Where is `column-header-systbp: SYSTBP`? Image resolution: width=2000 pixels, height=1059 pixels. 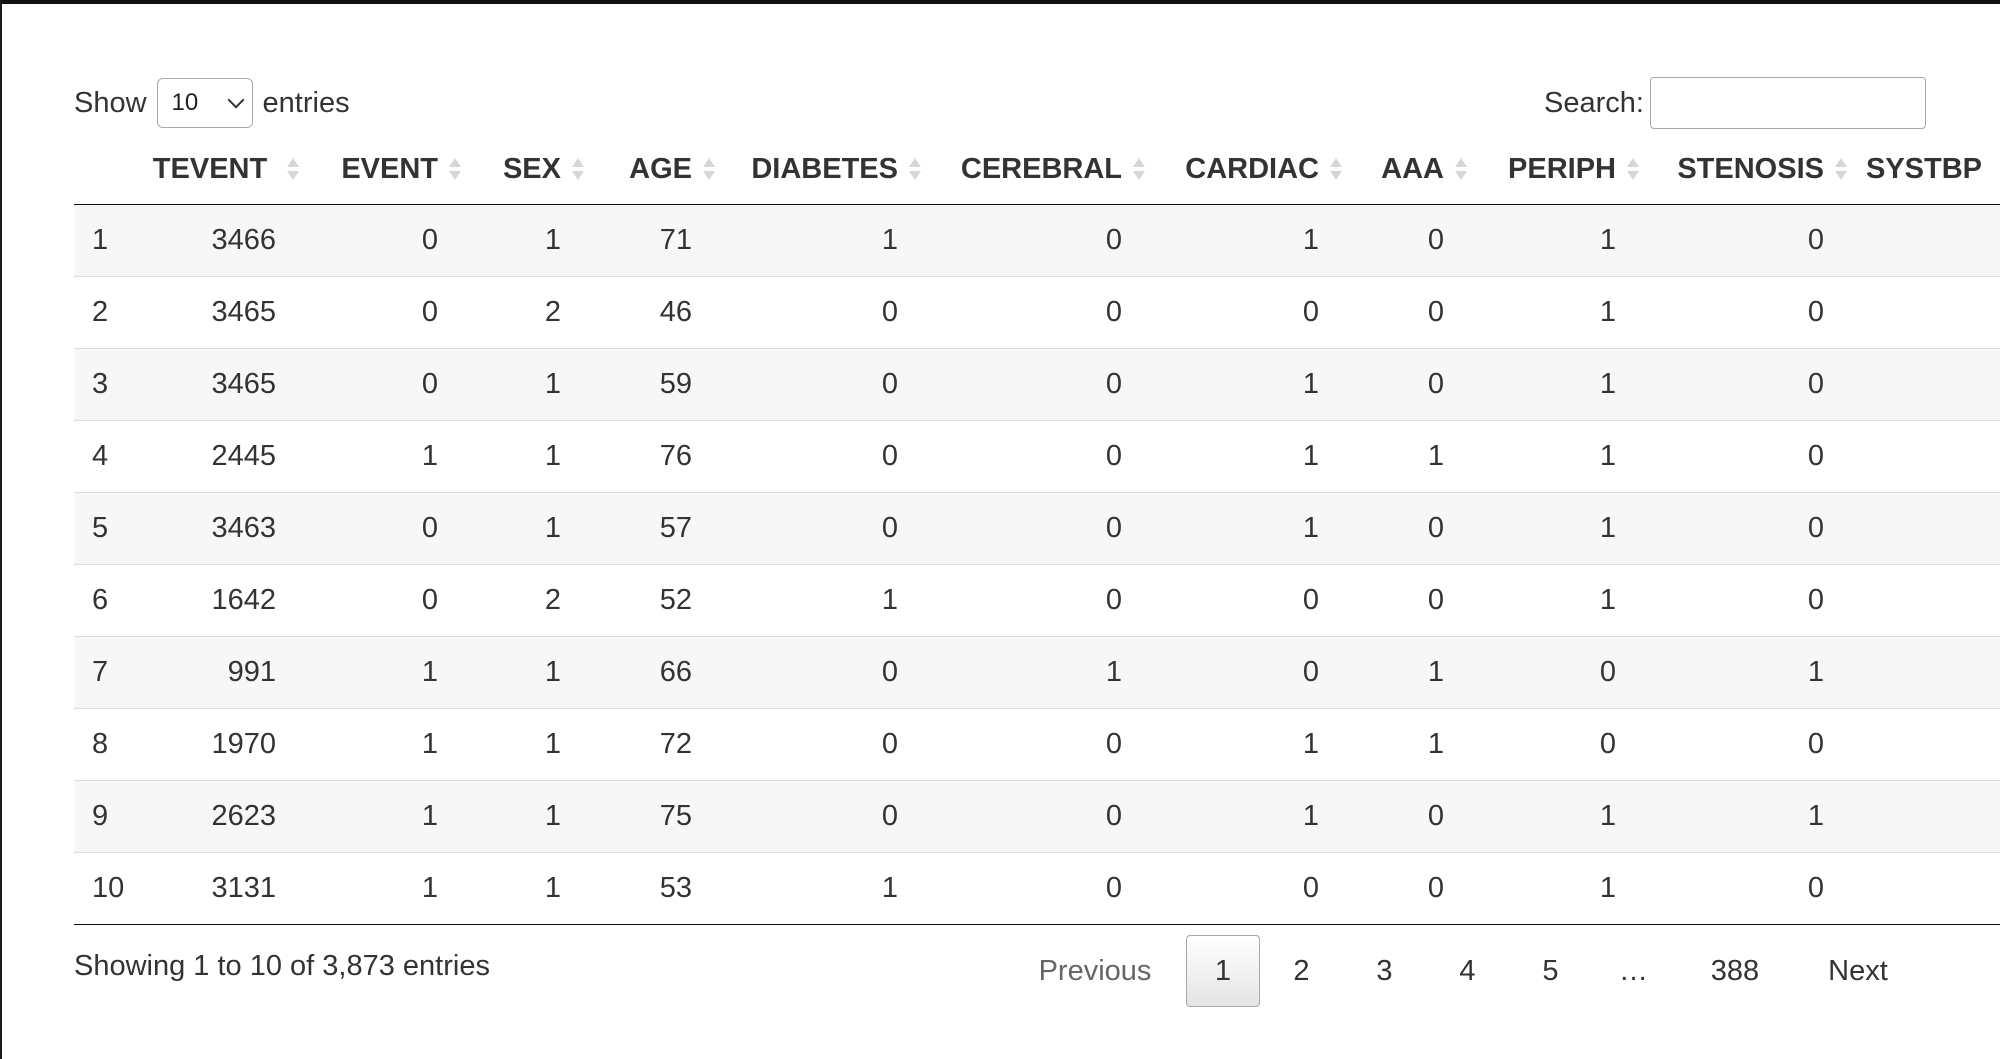
column-header-systbp: SYSTBP is located at coordinates (1929, 170).